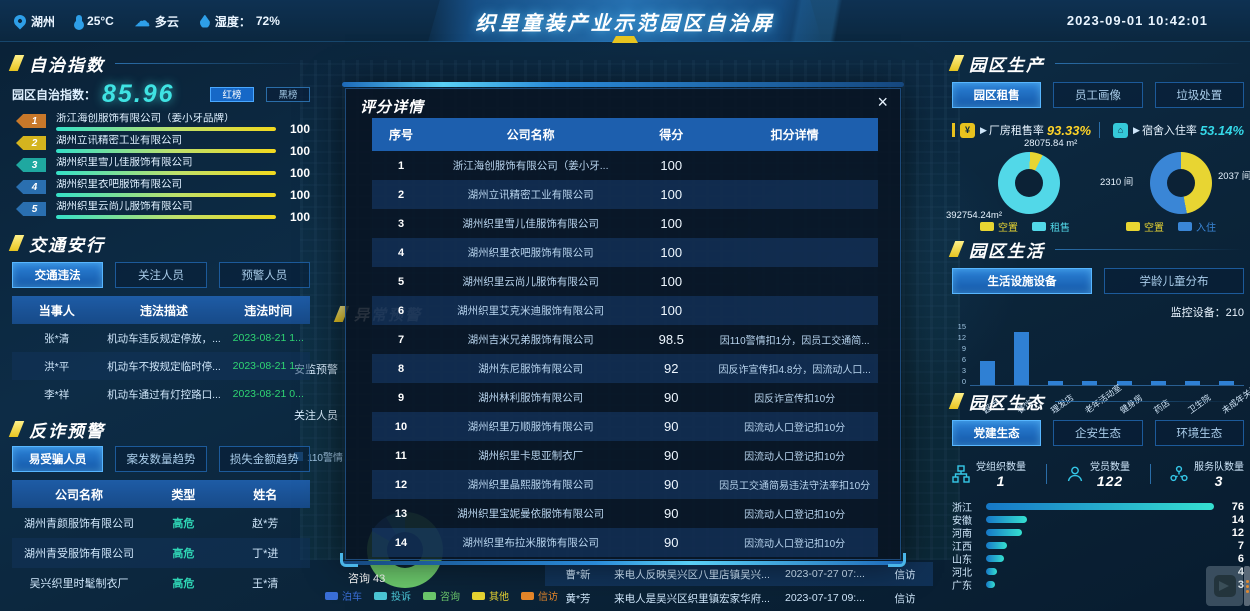 The height and width of the screenshot is (611, 1250). What do you see at coordinates (1107, 354) in the screenshot?
I see `bars-area` at bounding box center [1107, 354].